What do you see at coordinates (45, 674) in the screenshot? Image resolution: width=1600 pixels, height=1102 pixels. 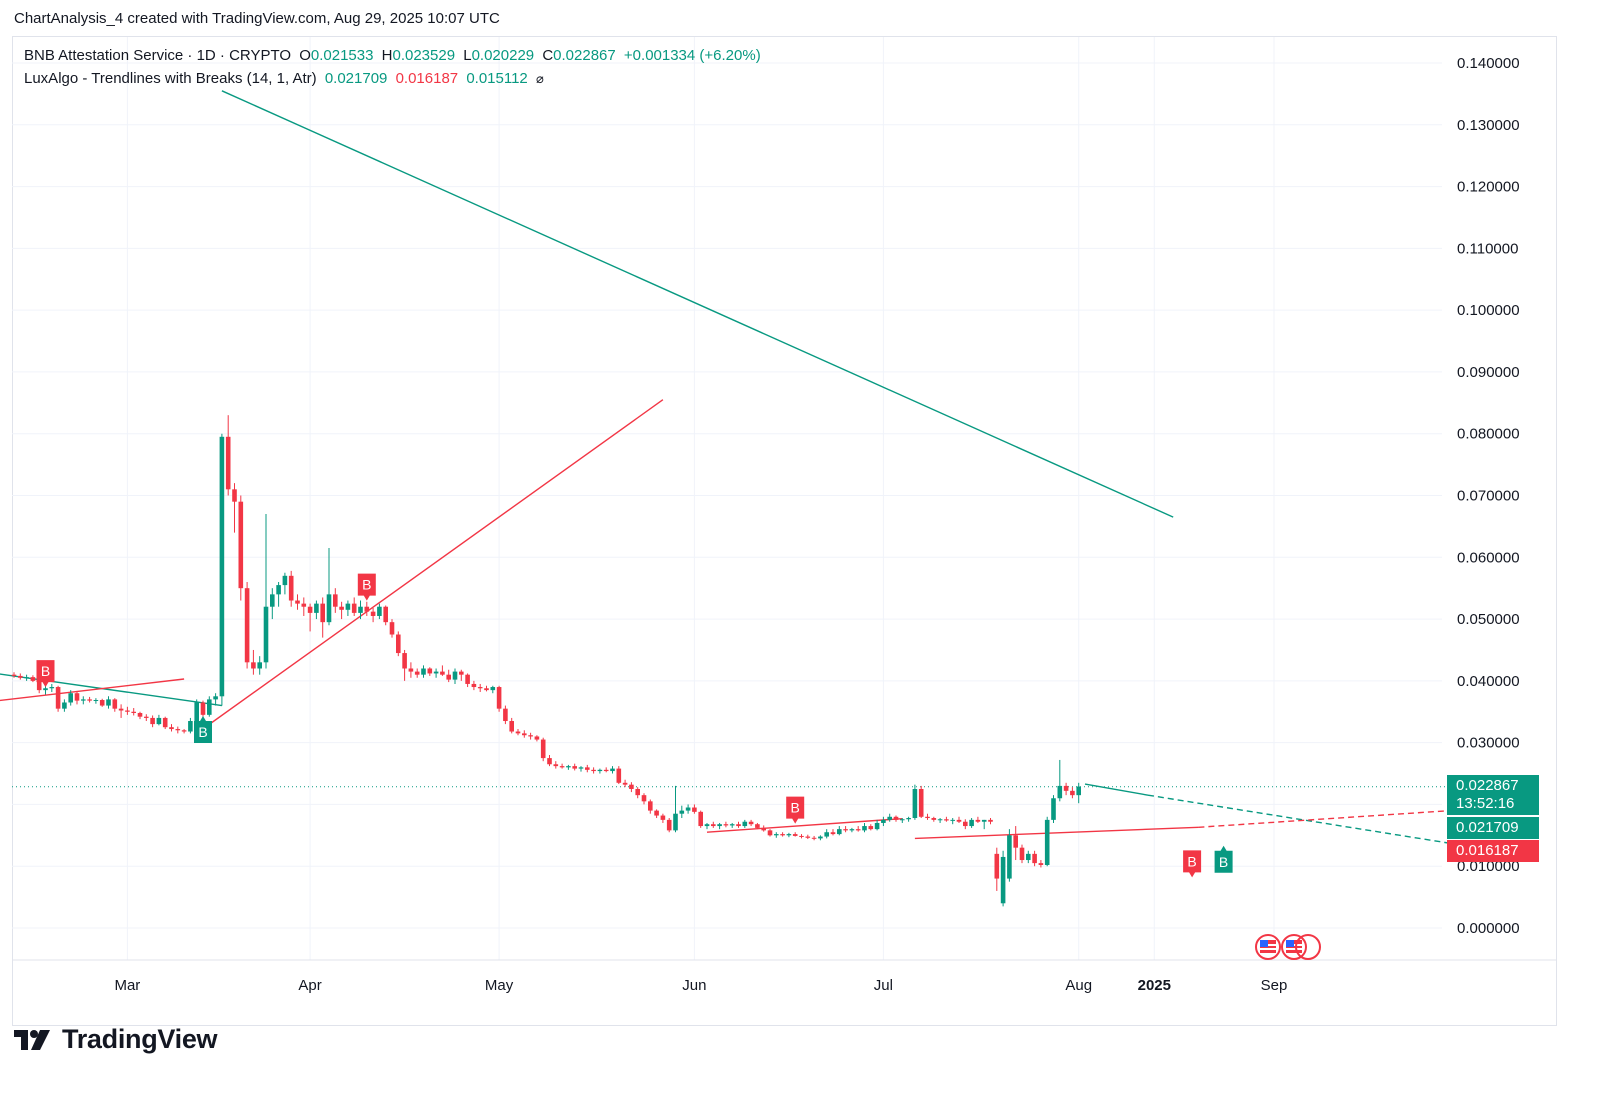 I see `break-label: B` at bounding box center [45, 674].